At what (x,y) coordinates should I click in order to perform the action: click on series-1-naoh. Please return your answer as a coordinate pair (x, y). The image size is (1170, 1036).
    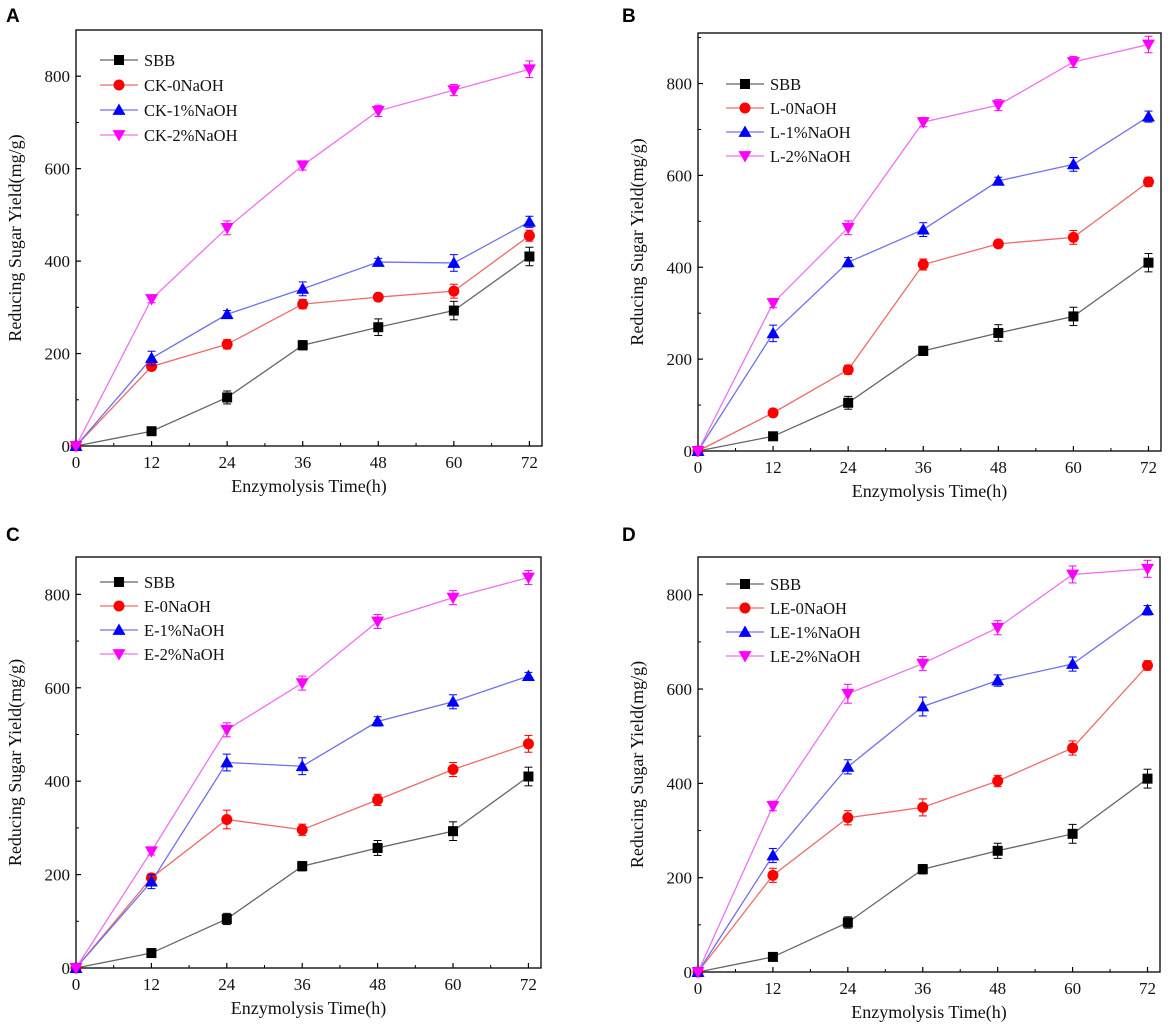
    Looking at the image, I should click on (302, 334).